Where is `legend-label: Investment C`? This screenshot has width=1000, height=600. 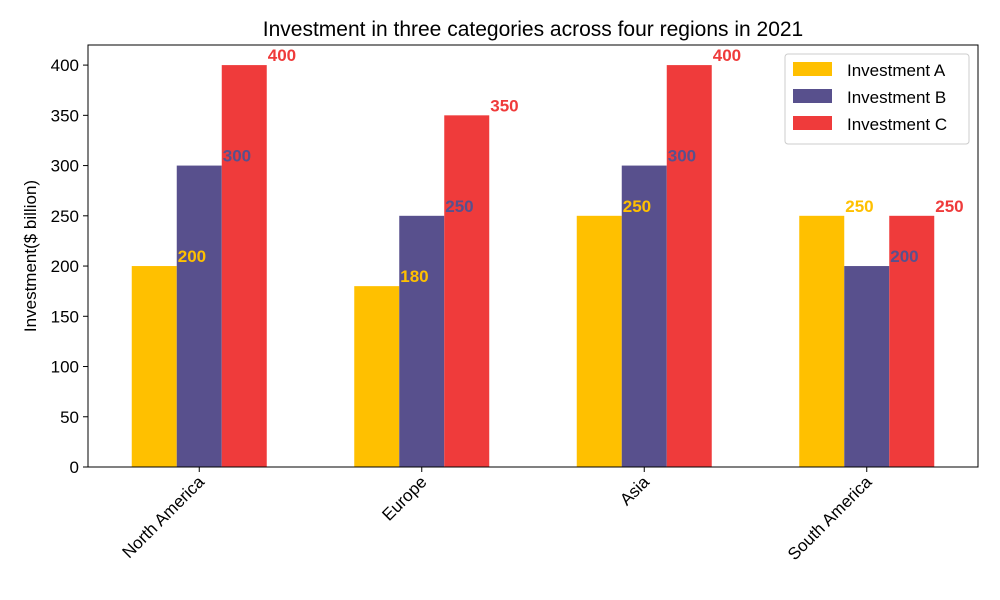 legend-label: Investment C is located at coordinates (897, 124).